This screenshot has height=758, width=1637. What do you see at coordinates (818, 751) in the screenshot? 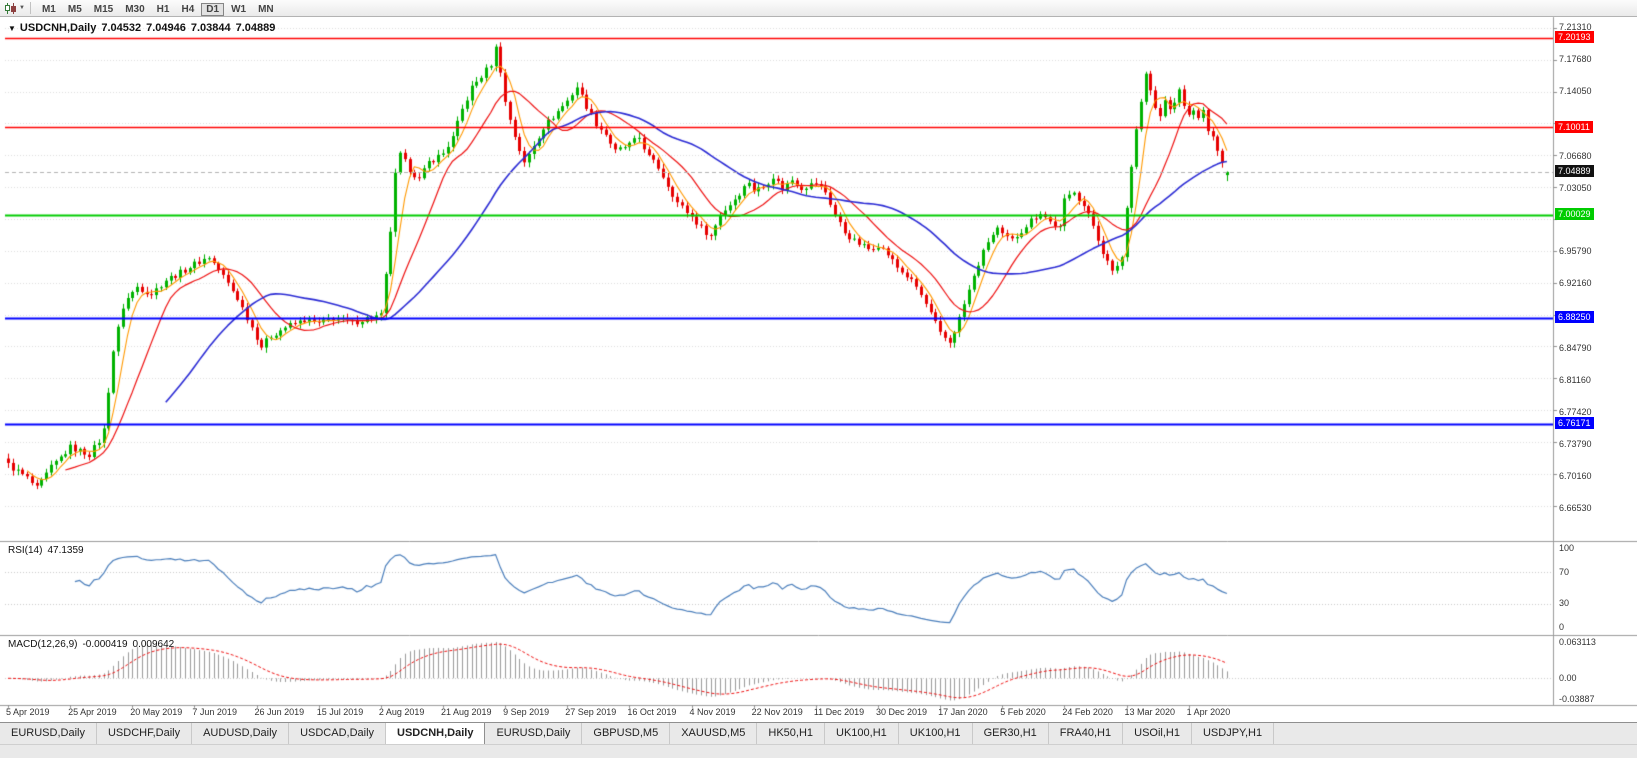
I see `status-bar` at bounding box center [818, 751].